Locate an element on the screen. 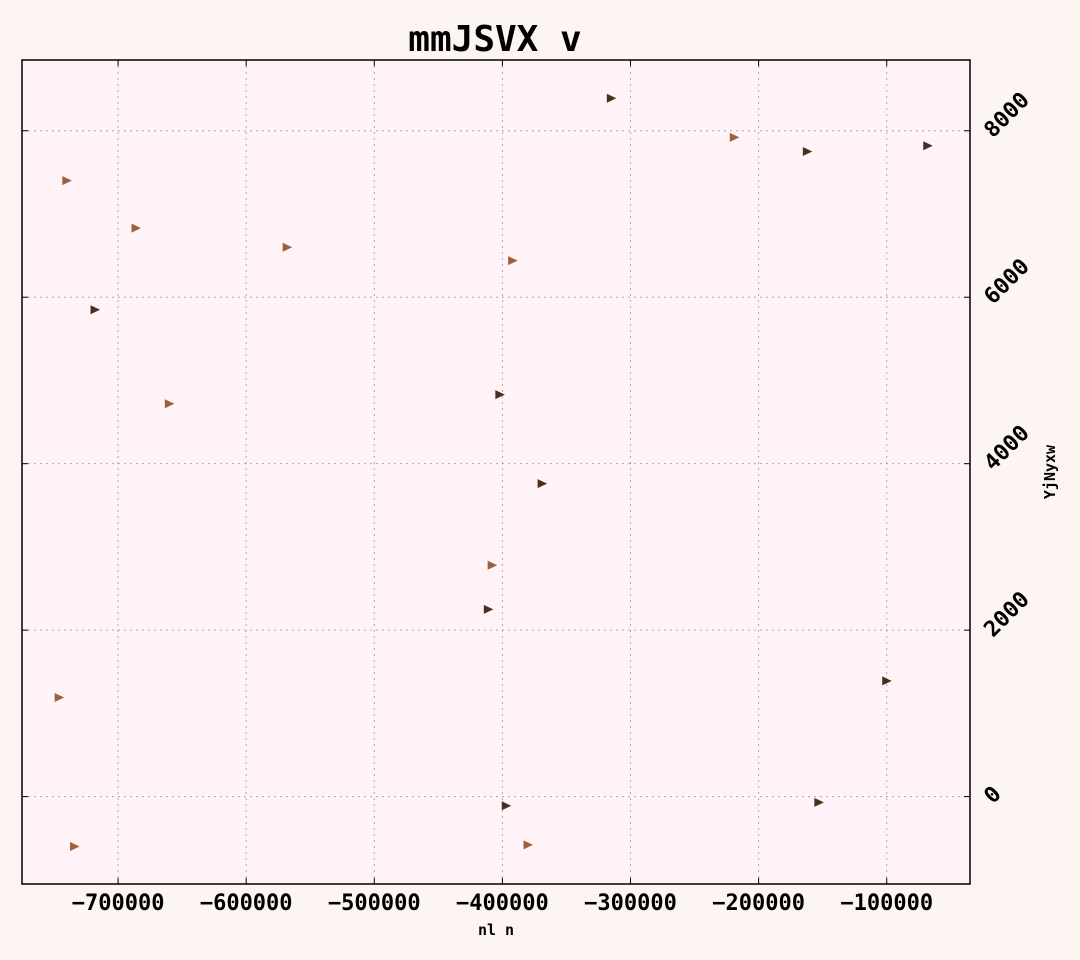 This screenshot has width=1080, height=960. y-axis-label: YjNyxw is located at coordinates (1050, 471).